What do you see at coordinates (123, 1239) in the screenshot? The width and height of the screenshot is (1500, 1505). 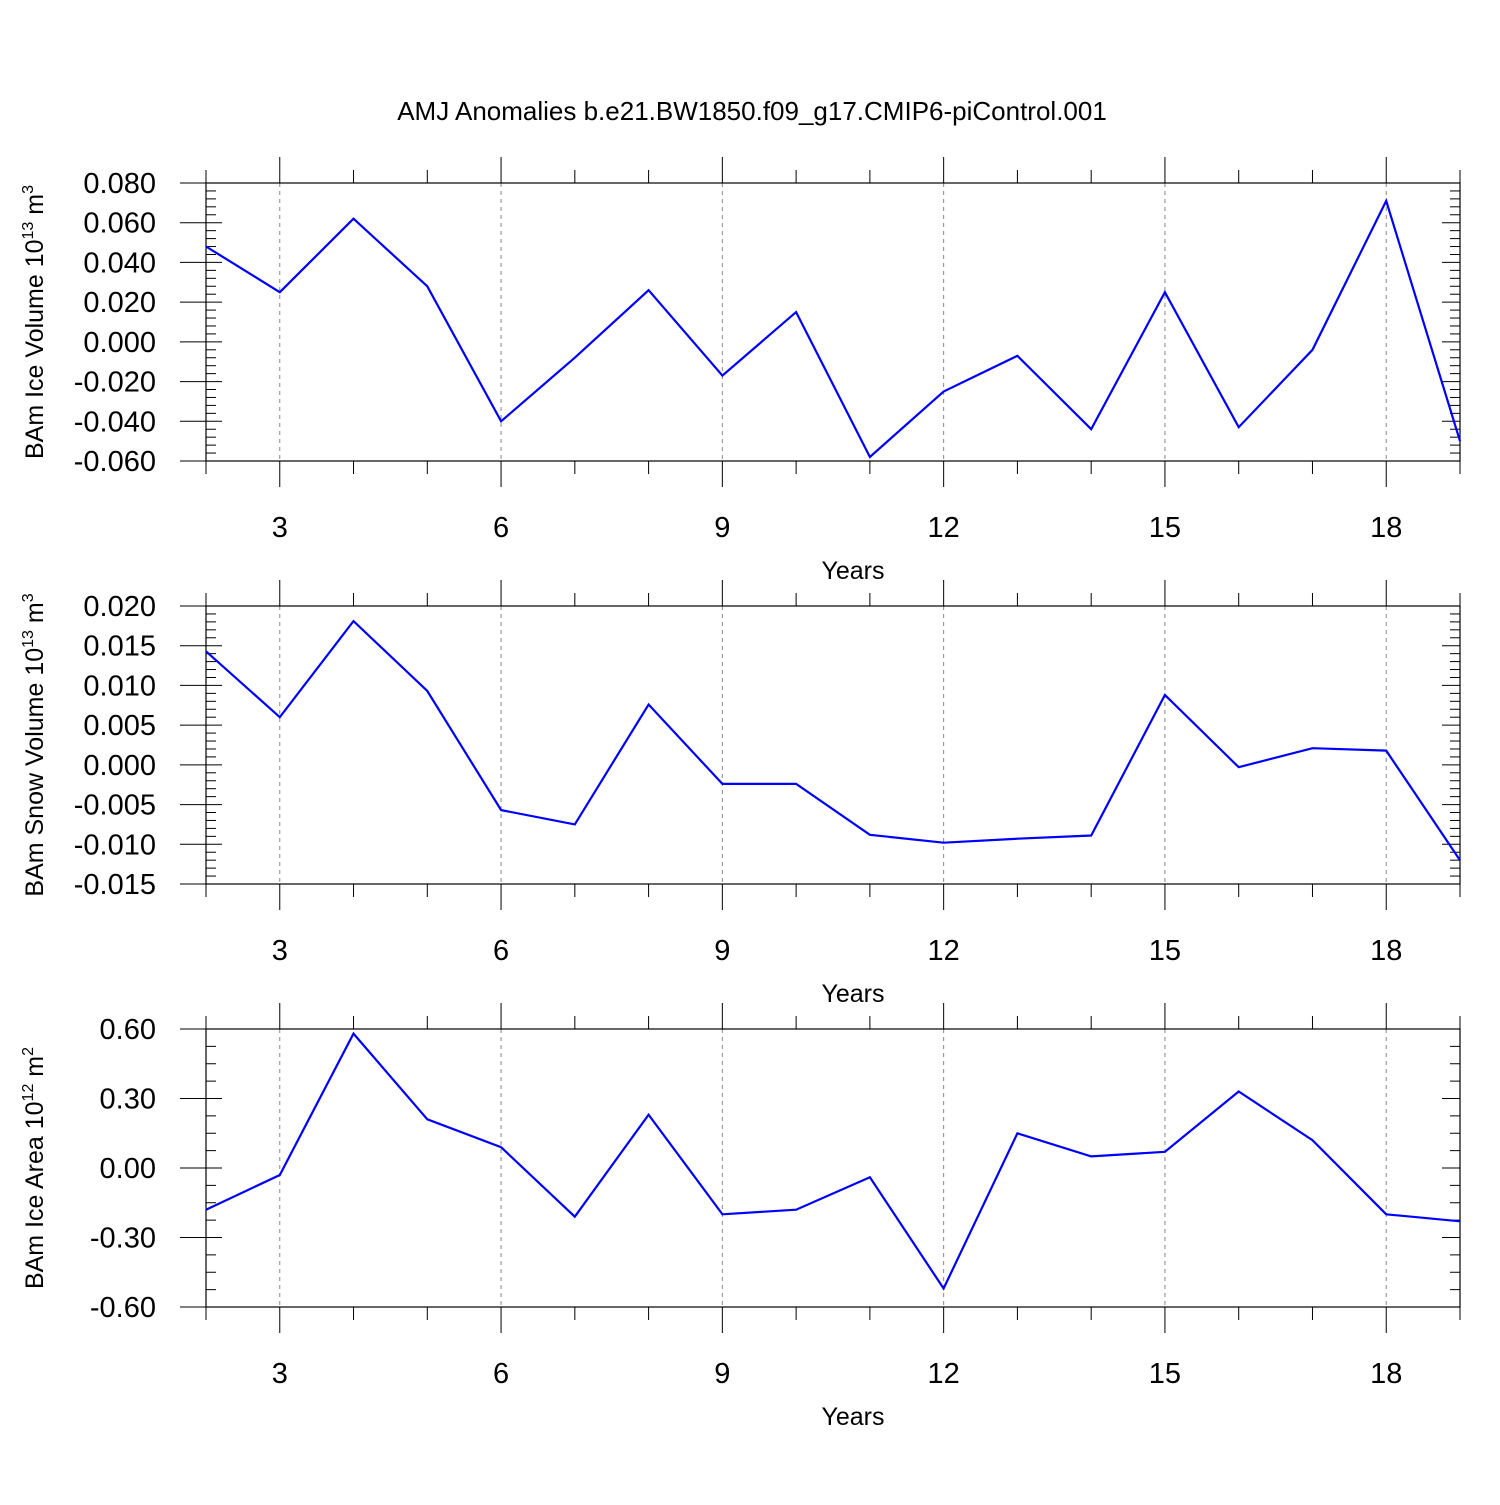 I see `y-tick-label: -0.30` at bounding box center [123, 1239].